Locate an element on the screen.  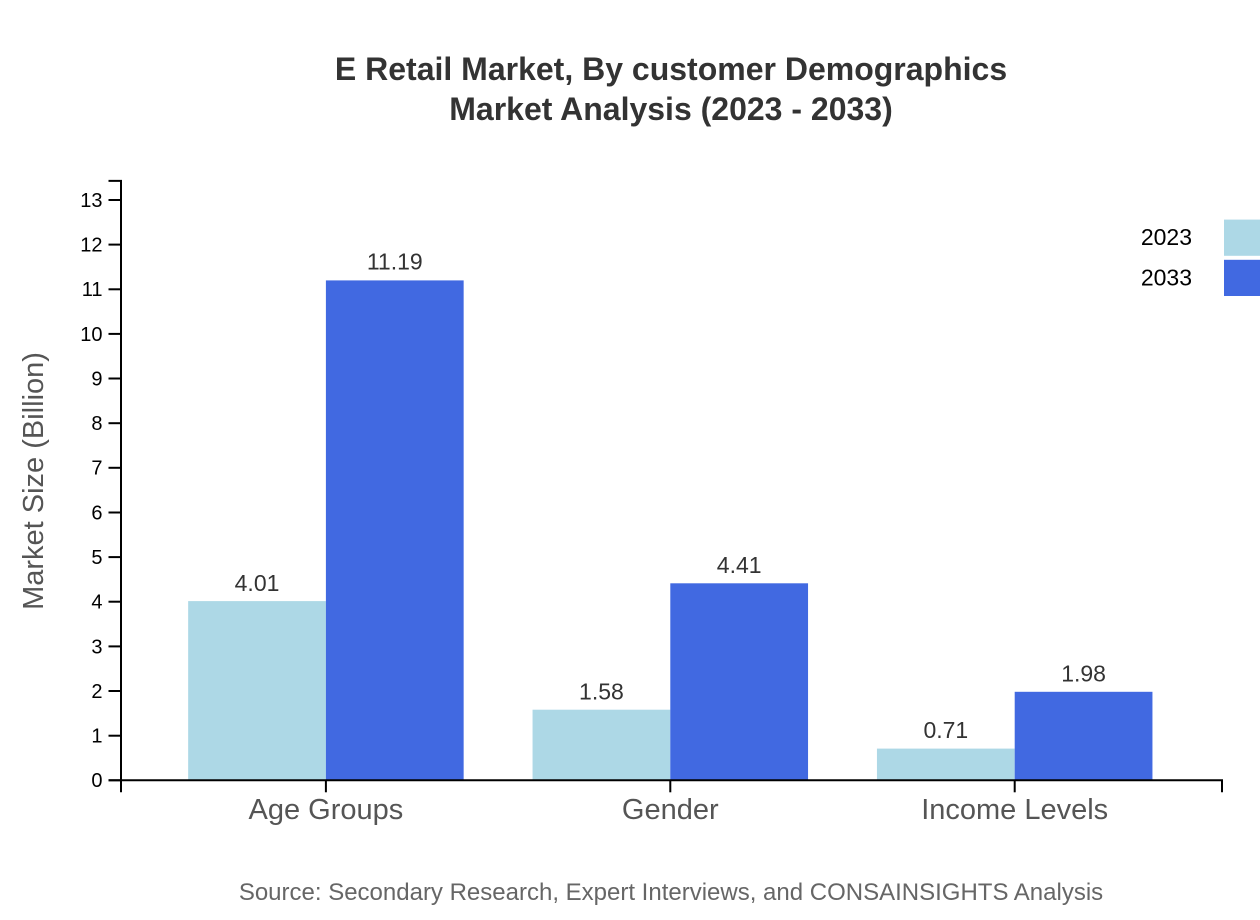
svg-text: 12 is located at coordinates (91, 246).